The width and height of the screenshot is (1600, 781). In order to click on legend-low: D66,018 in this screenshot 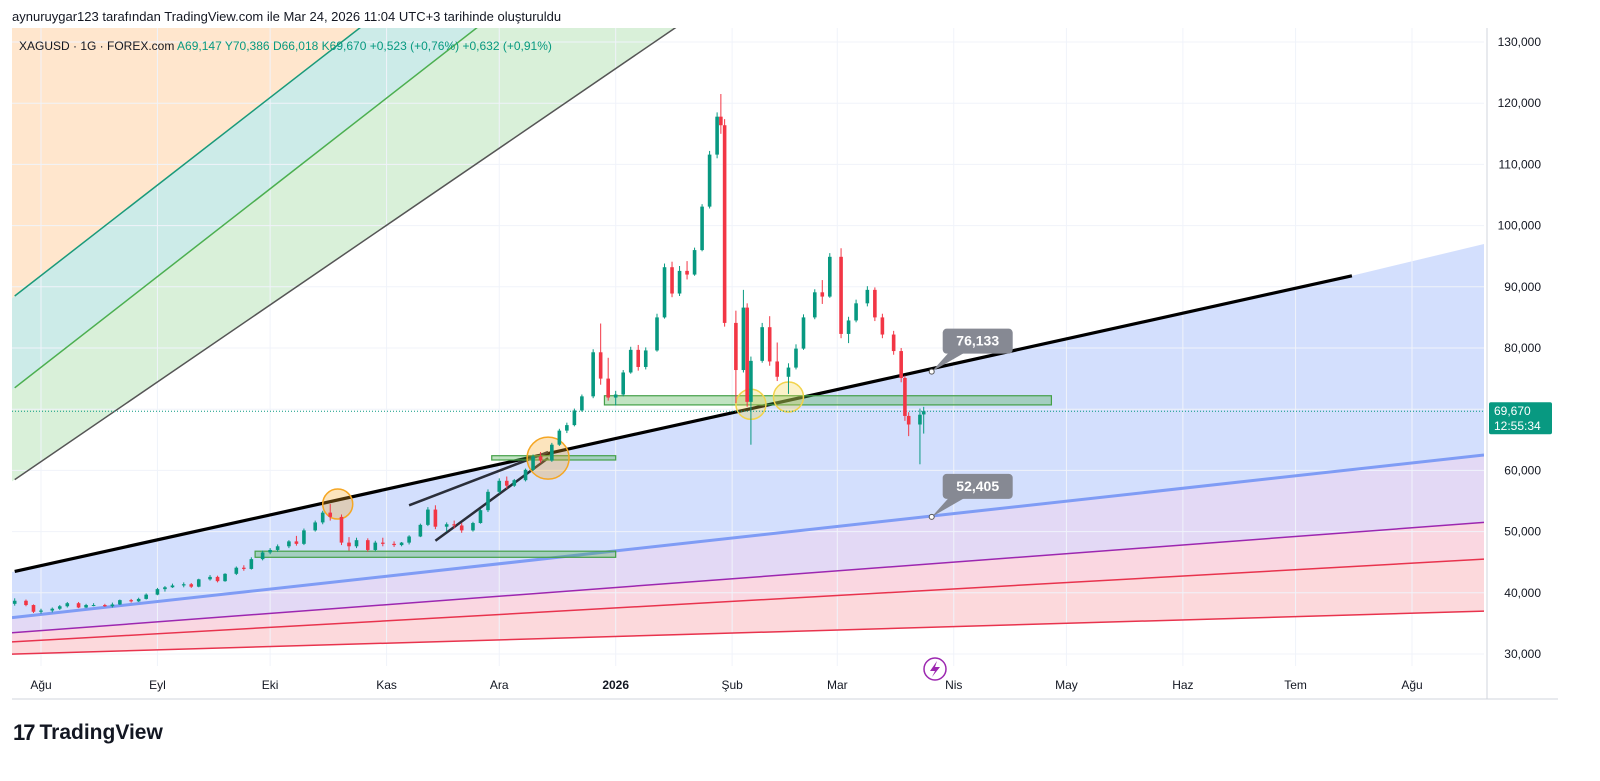, I will do `click(295, 46)`.